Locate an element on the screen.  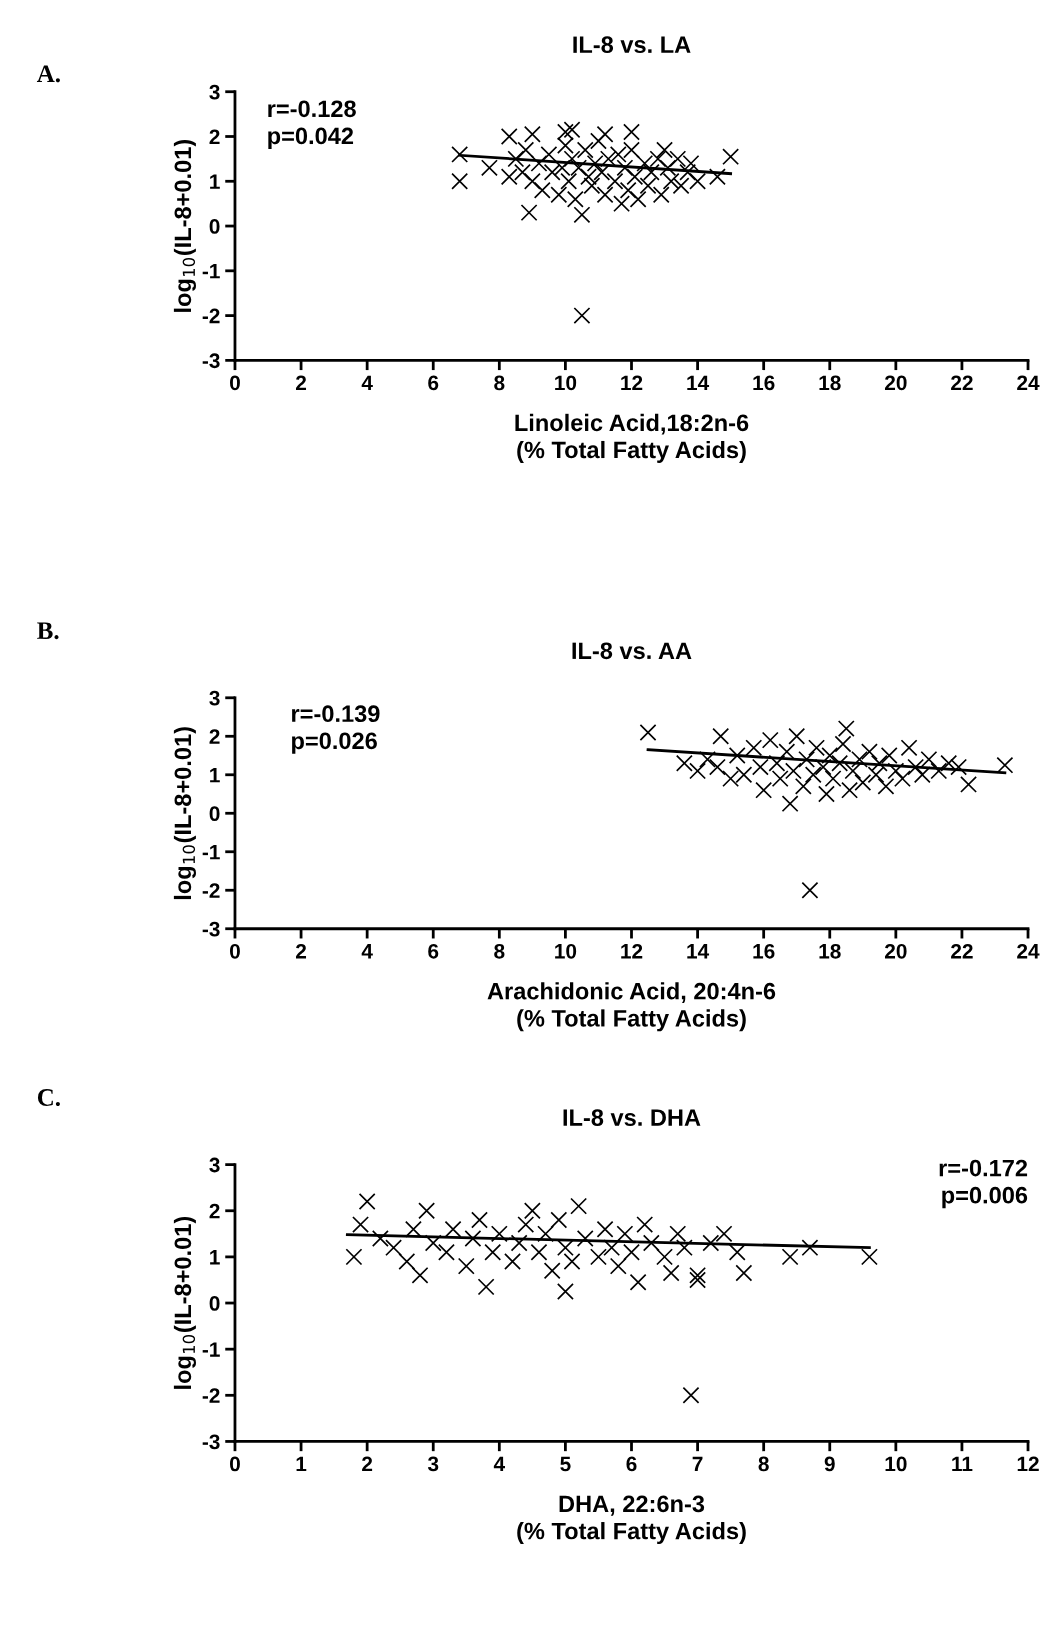
x-tick-label: 12 is located at coordinates (632, 951).